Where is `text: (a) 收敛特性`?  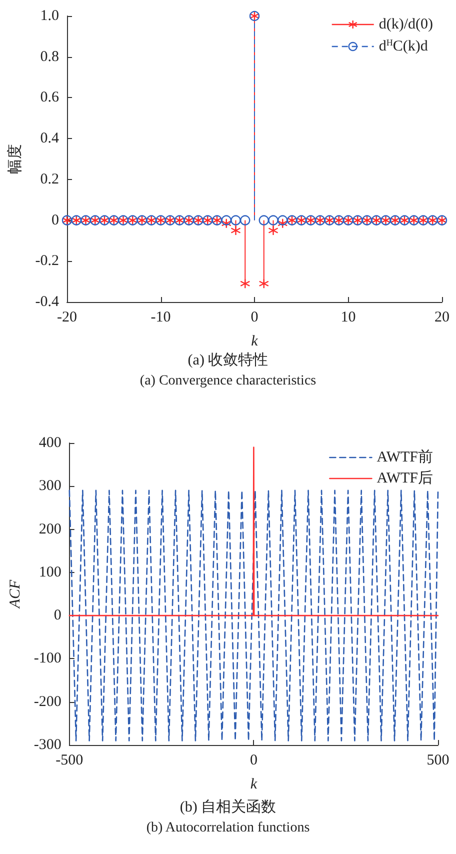 text: (a) 收敛特性 is located at coordinates (228, 360).